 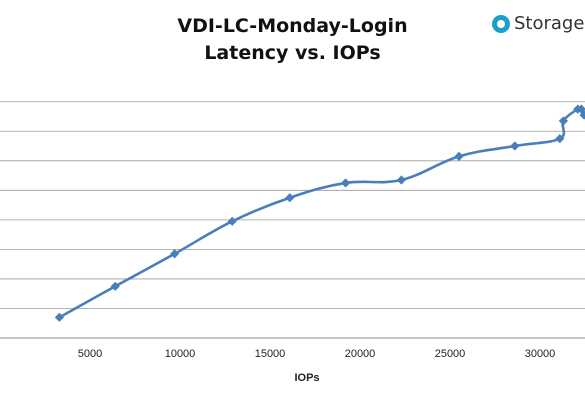 I want to click on x-tick-label: 15000, so click(x=270, y=354).